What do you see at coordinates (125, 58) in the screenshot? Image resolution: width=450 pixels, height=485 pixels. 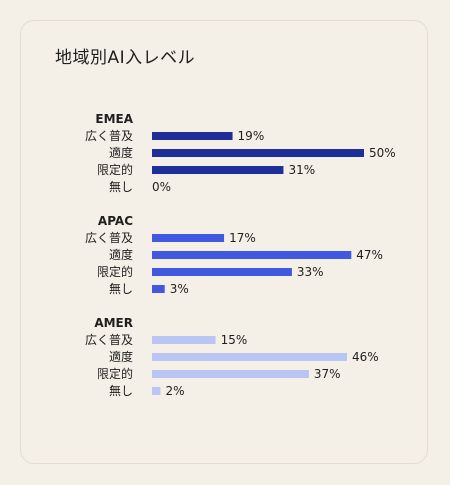 I see `chart-title: 地域別AI入レベル` at bounding box center [125, 58].